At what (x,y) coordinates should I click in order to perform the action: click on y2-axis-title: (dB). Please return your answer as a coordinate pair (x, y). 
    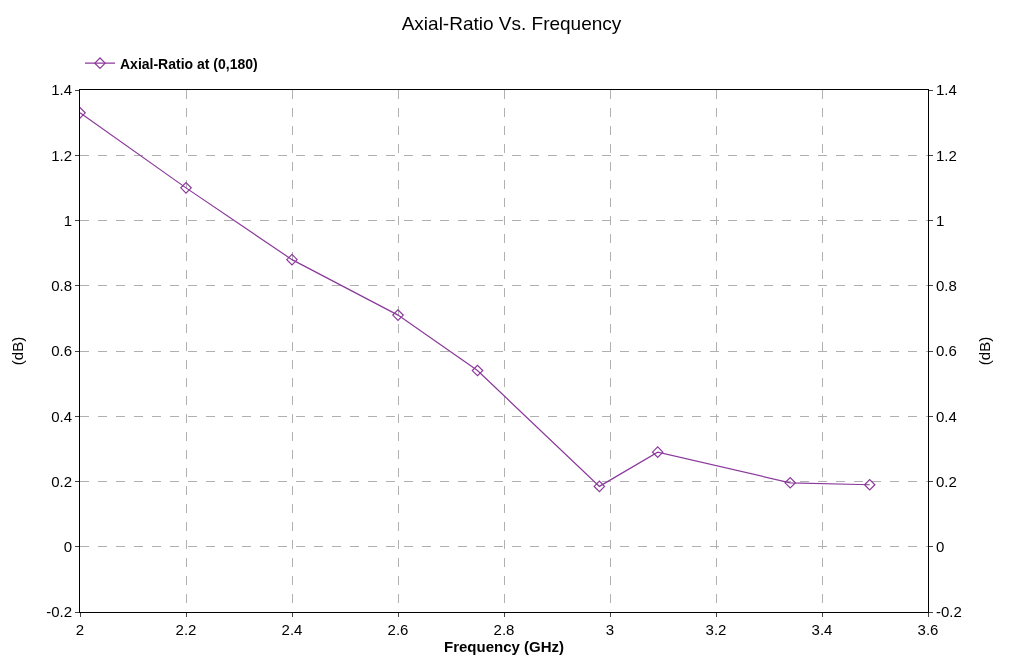
    Looking at the image, I should click on (984, 351).